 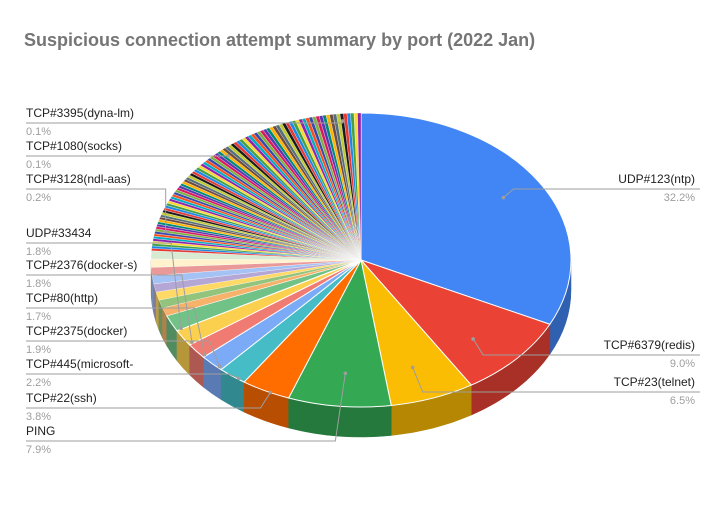 I want to click on leader-line-tcp-6379-redis, so click(x=586, y=347).